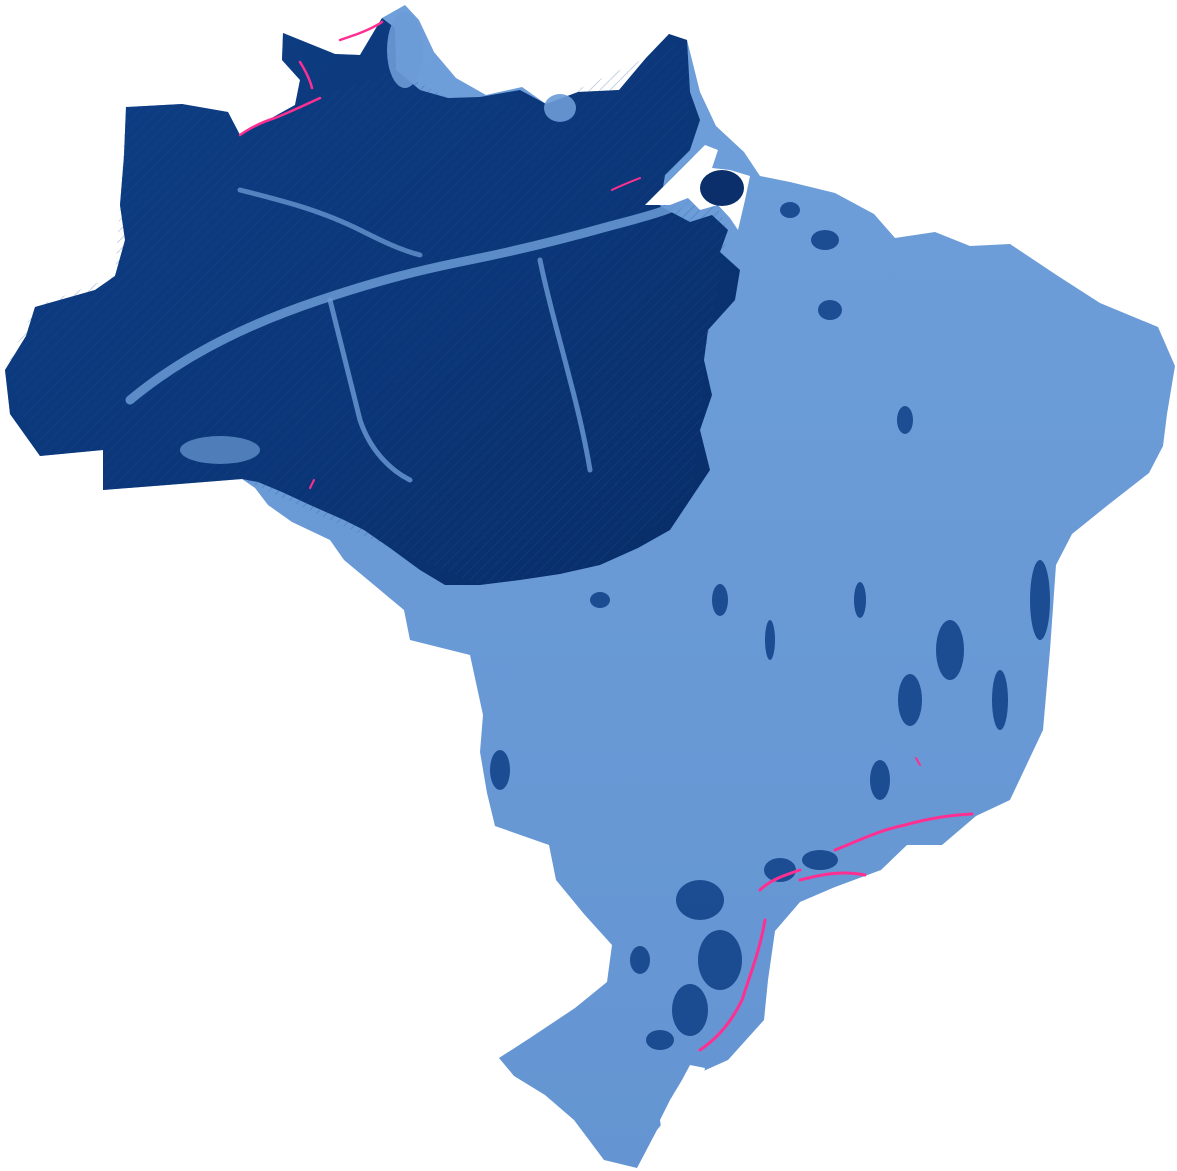 The image size is (1177, 1171). Describe the element at coordinates (682, 1100) in the screenshot. I see `lagoa-dos-patos` at that location.